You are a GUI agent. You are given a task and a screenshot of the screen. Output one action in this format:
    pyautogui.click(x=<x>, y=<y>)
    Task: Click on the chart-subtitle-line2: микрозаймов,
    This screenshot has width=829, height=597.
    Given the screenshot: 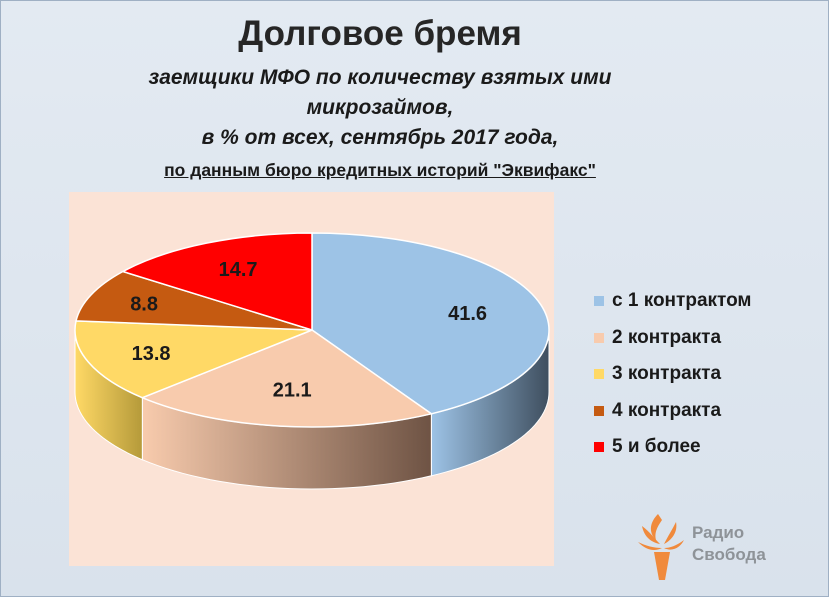 What is the action you would take?
    pyautogui.click(x=380, y=107)
    